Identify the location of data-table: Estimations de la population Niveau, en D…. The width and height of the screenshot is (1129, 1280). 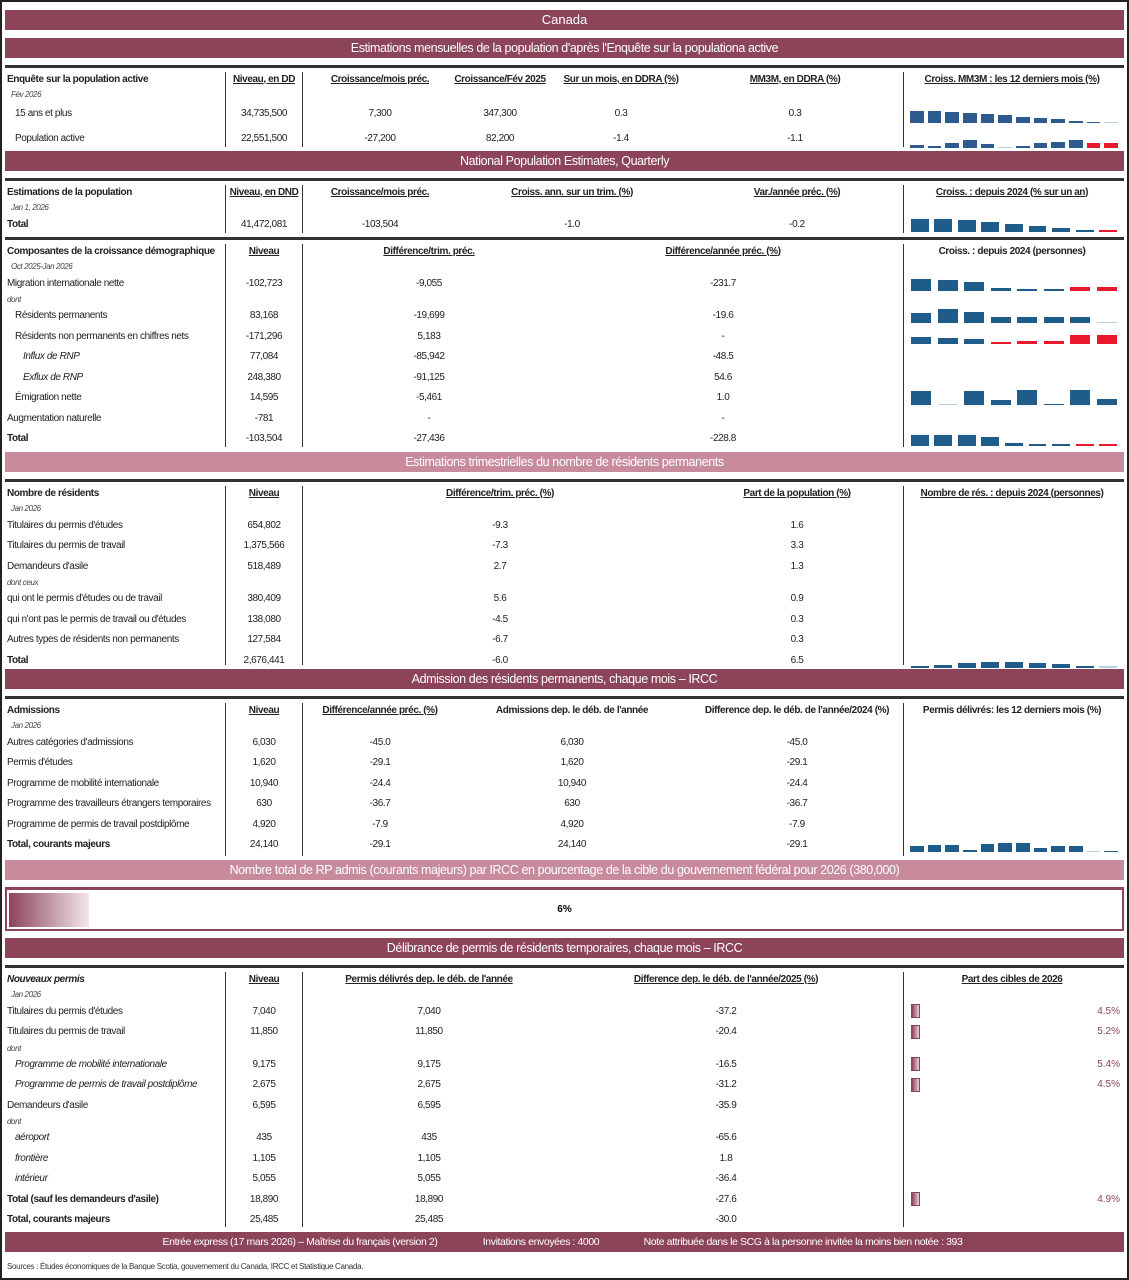
(564, 205).